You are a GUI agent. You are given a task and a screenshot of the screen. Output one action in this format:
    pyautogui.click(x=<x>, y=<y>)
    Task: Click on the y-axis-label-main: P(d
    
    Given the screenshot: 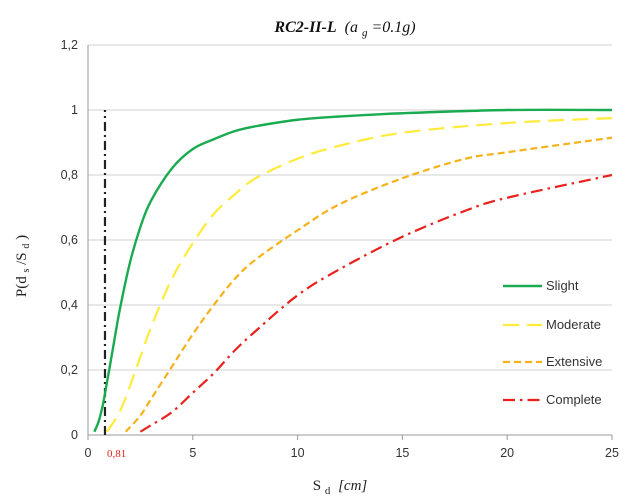 What is the action you would take?
    pyautogui.click(x=22, y=286)
    